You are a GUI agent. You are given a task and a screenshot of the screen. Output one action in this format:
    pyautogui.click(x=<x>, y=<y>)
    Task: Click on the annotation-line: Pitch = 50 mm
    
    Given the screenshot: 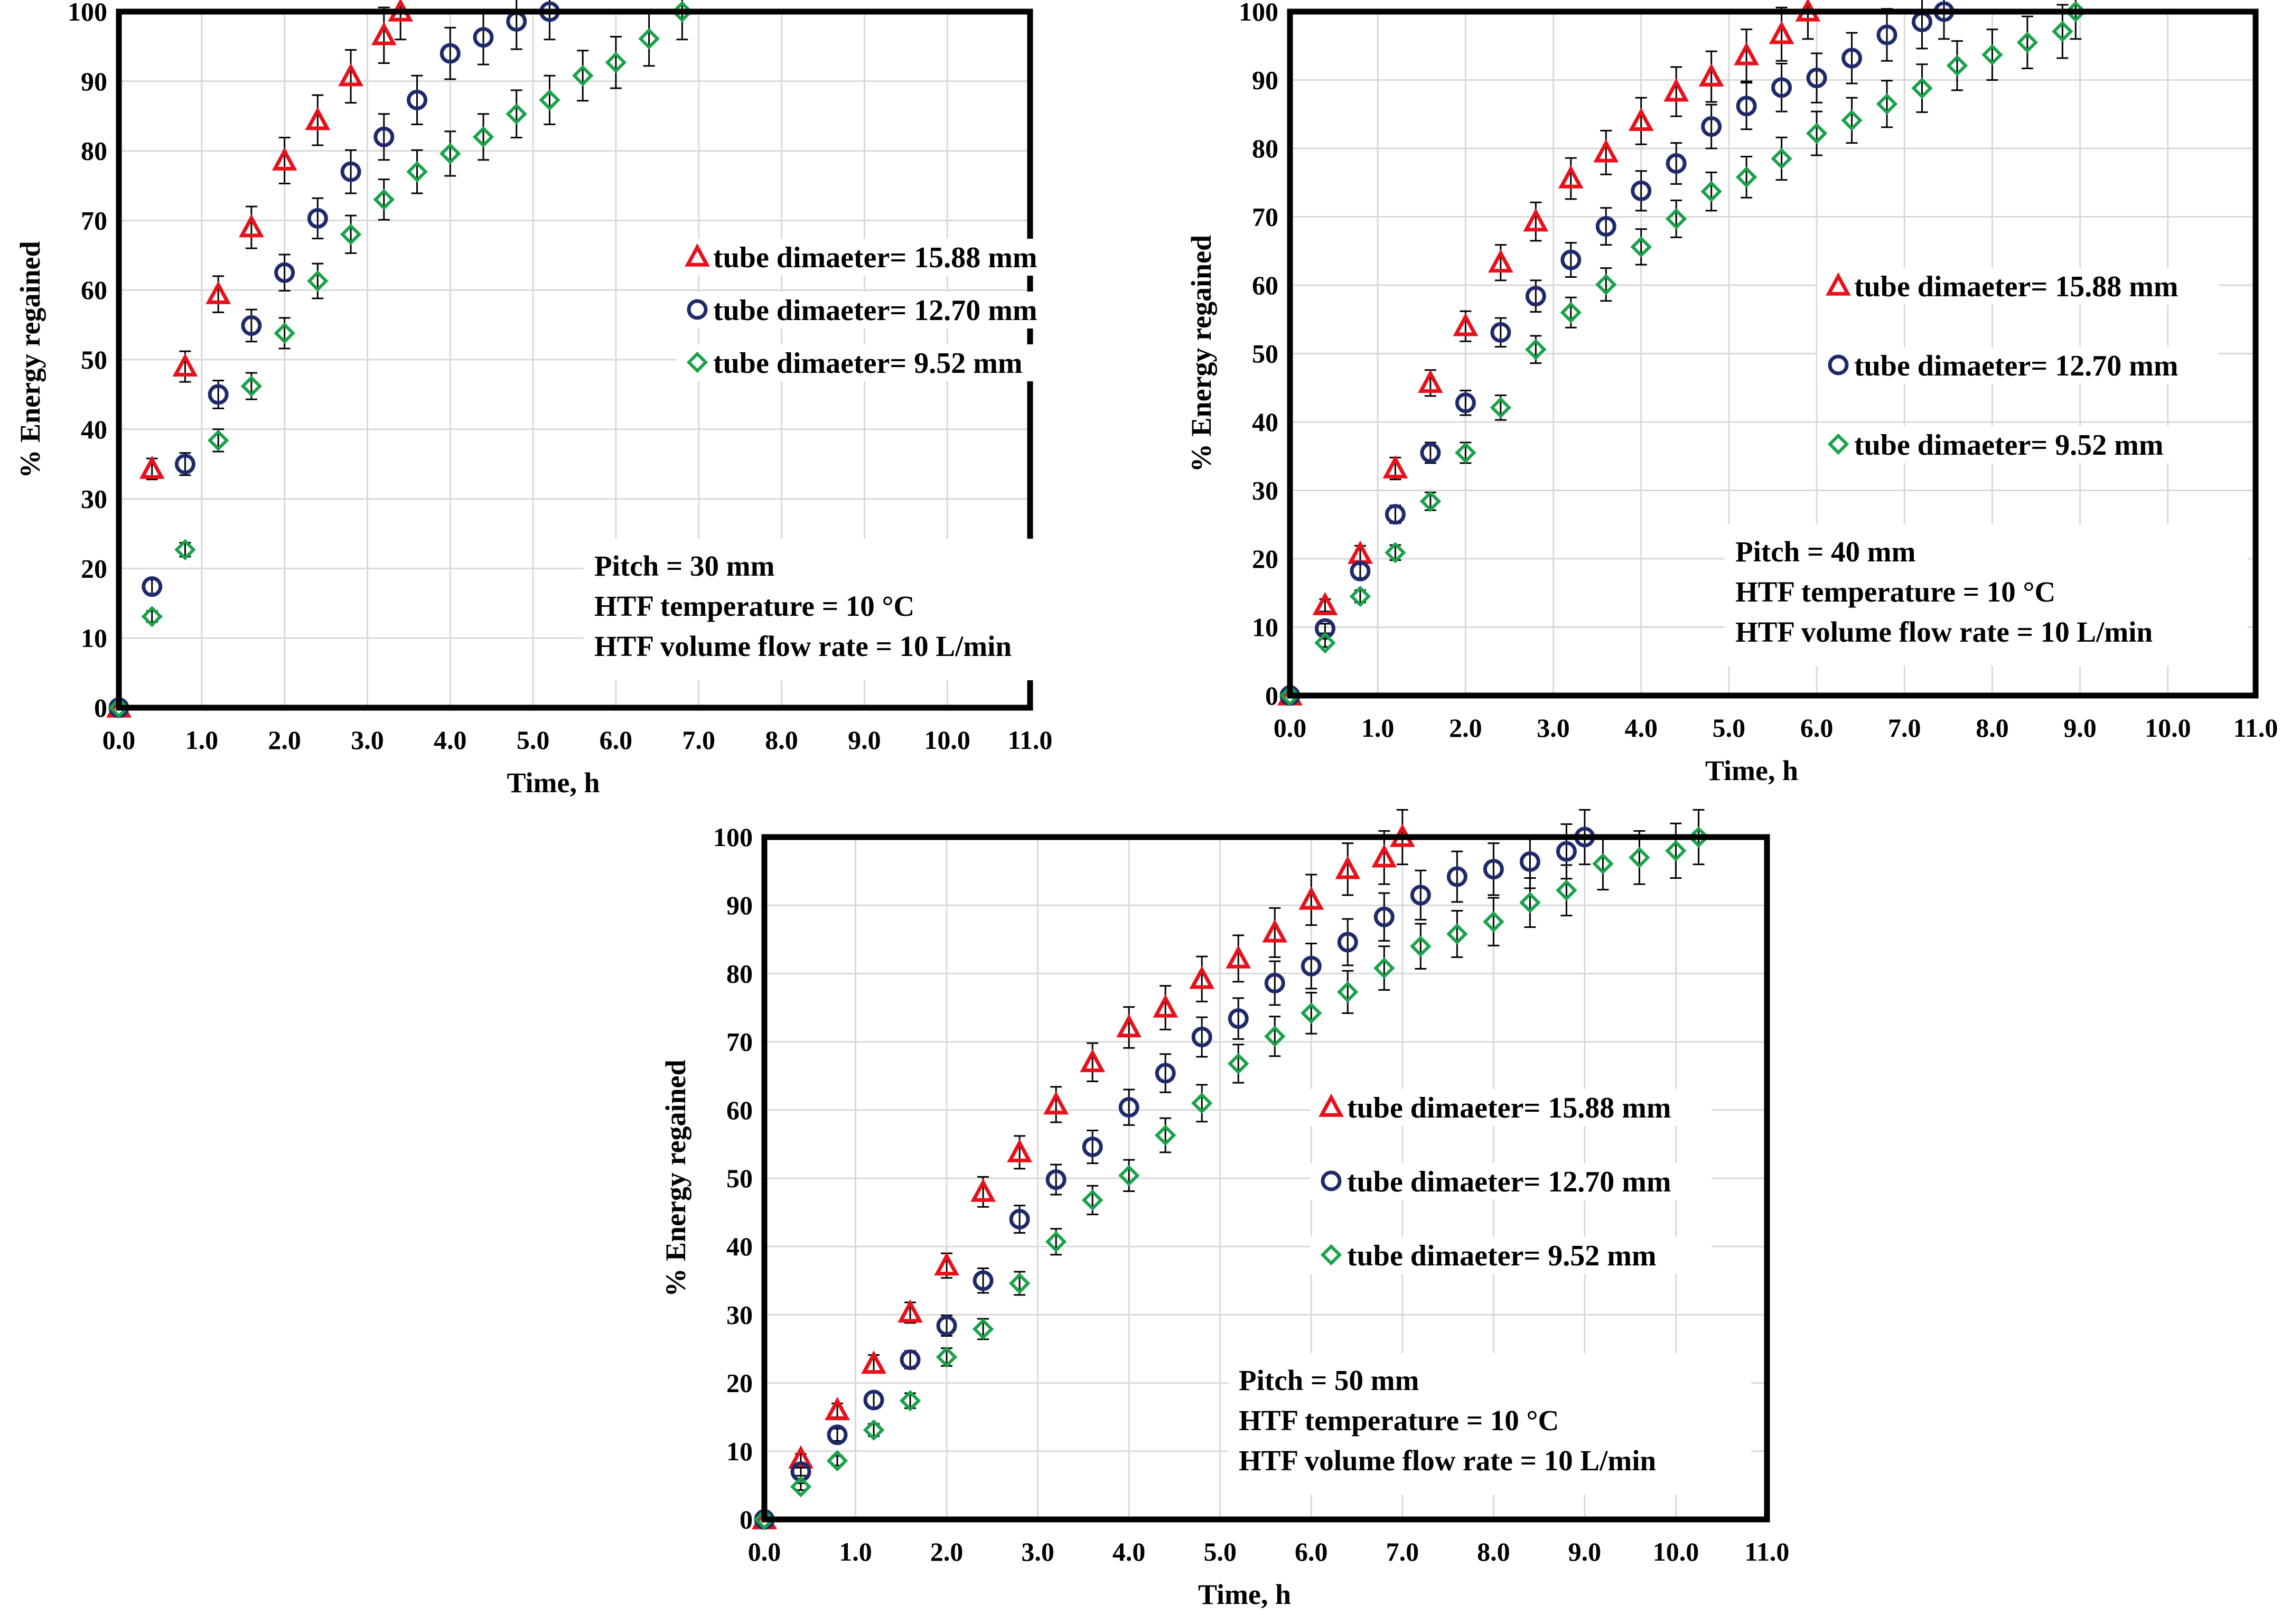 What is the action you would take?
    pyautogui.click(x=1329, y=1380)
    